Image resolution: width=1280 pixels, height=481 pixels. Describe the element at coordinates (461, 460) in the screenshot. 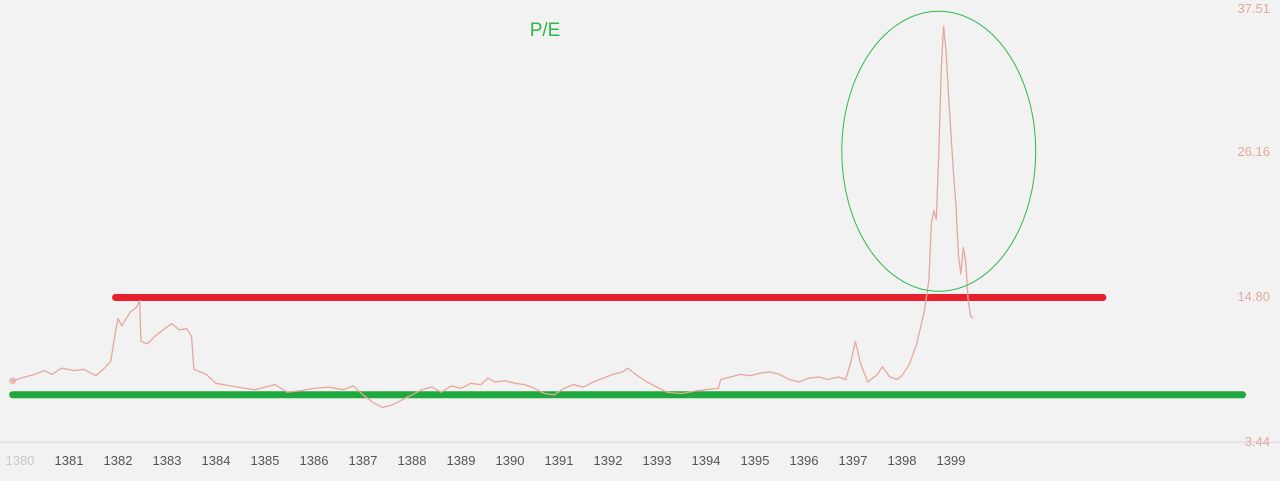

I see `x-tick-label: 1389` at that location.